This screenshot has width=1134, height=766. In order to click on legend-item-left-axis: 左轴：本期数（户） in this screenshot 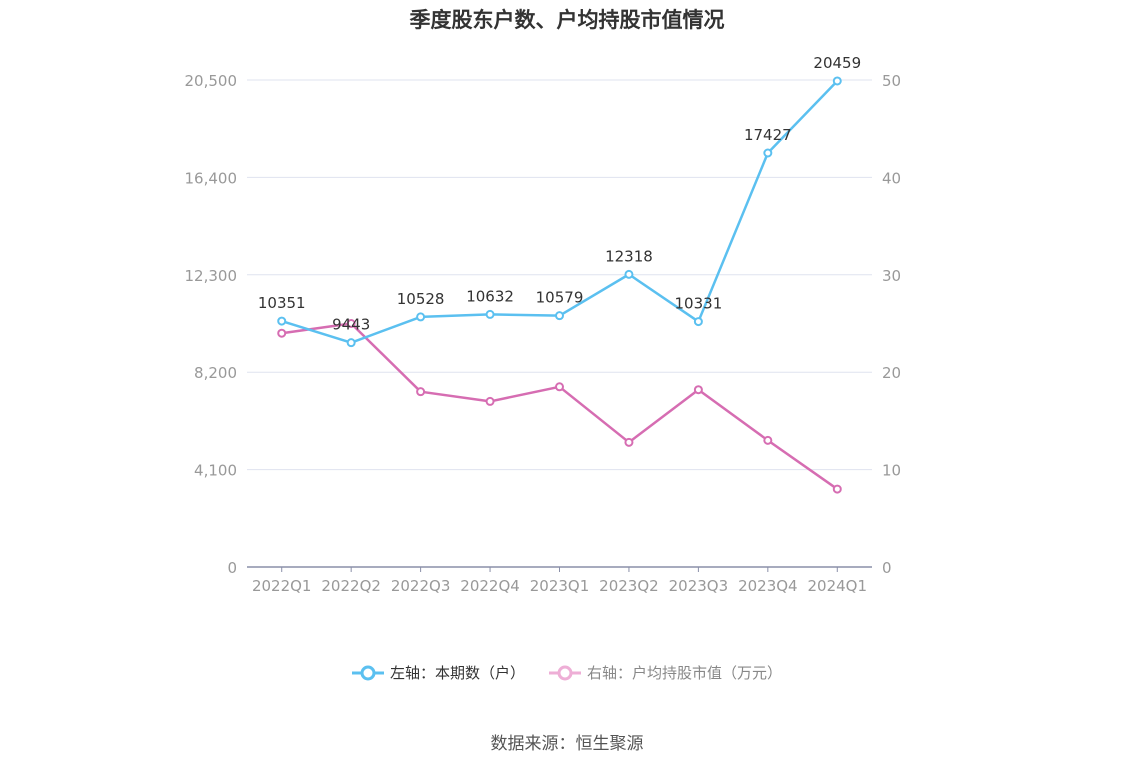, I will do `click(438, 672)`.